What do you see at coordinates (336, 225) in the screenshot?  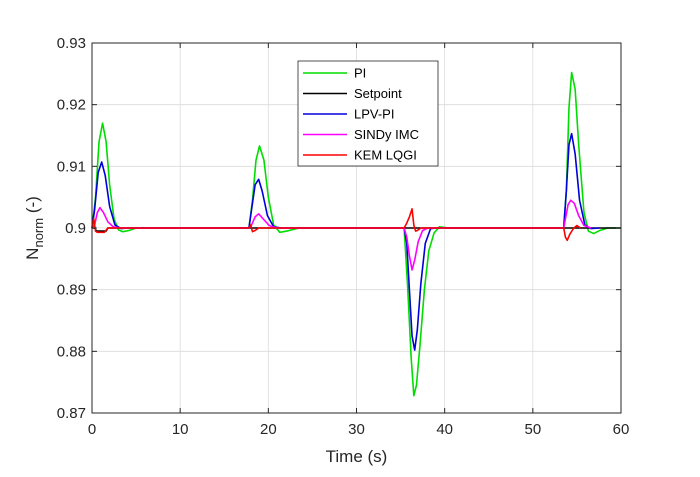 I see `series-line-kem-lqgi` at bounding box center [336, 225].